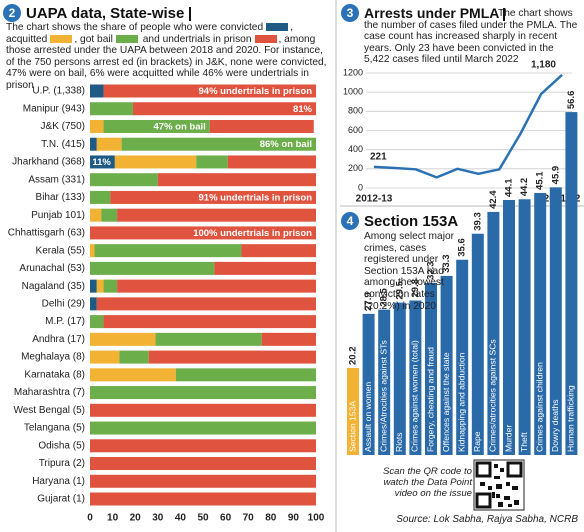  What do you see at coordinates (399, 289) in the screenshot?
I see `value-label: 29.5` at bounding box center [399, 289].